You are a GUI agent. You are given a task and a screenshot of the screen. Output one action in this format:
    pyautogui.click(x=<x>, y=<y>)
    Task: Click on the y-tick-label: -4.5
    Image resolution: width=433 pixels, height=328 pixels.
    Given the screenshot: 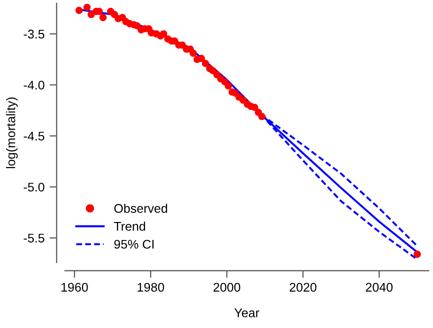 What is the action you would take?
    pyautogui.click(x=34, y=136)
    